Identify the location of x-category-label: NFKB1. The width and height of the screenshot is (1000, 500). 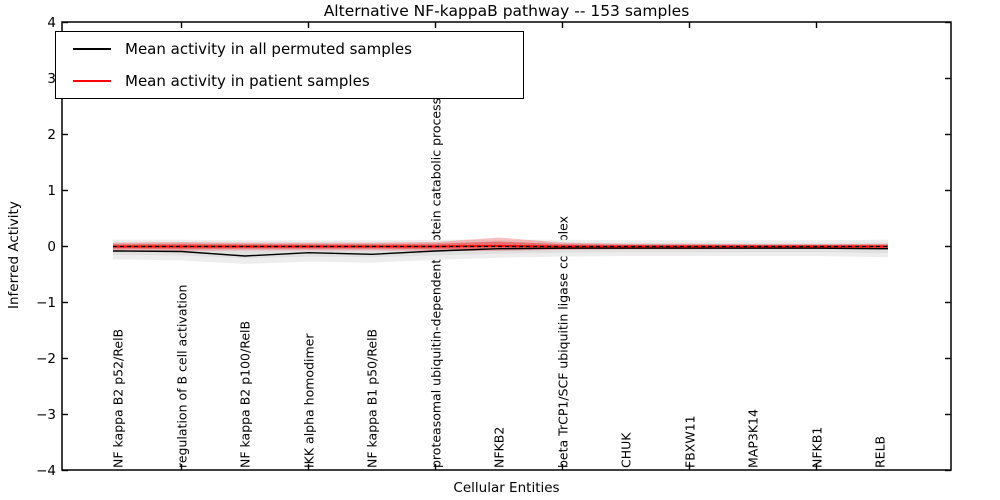
(816, 447).